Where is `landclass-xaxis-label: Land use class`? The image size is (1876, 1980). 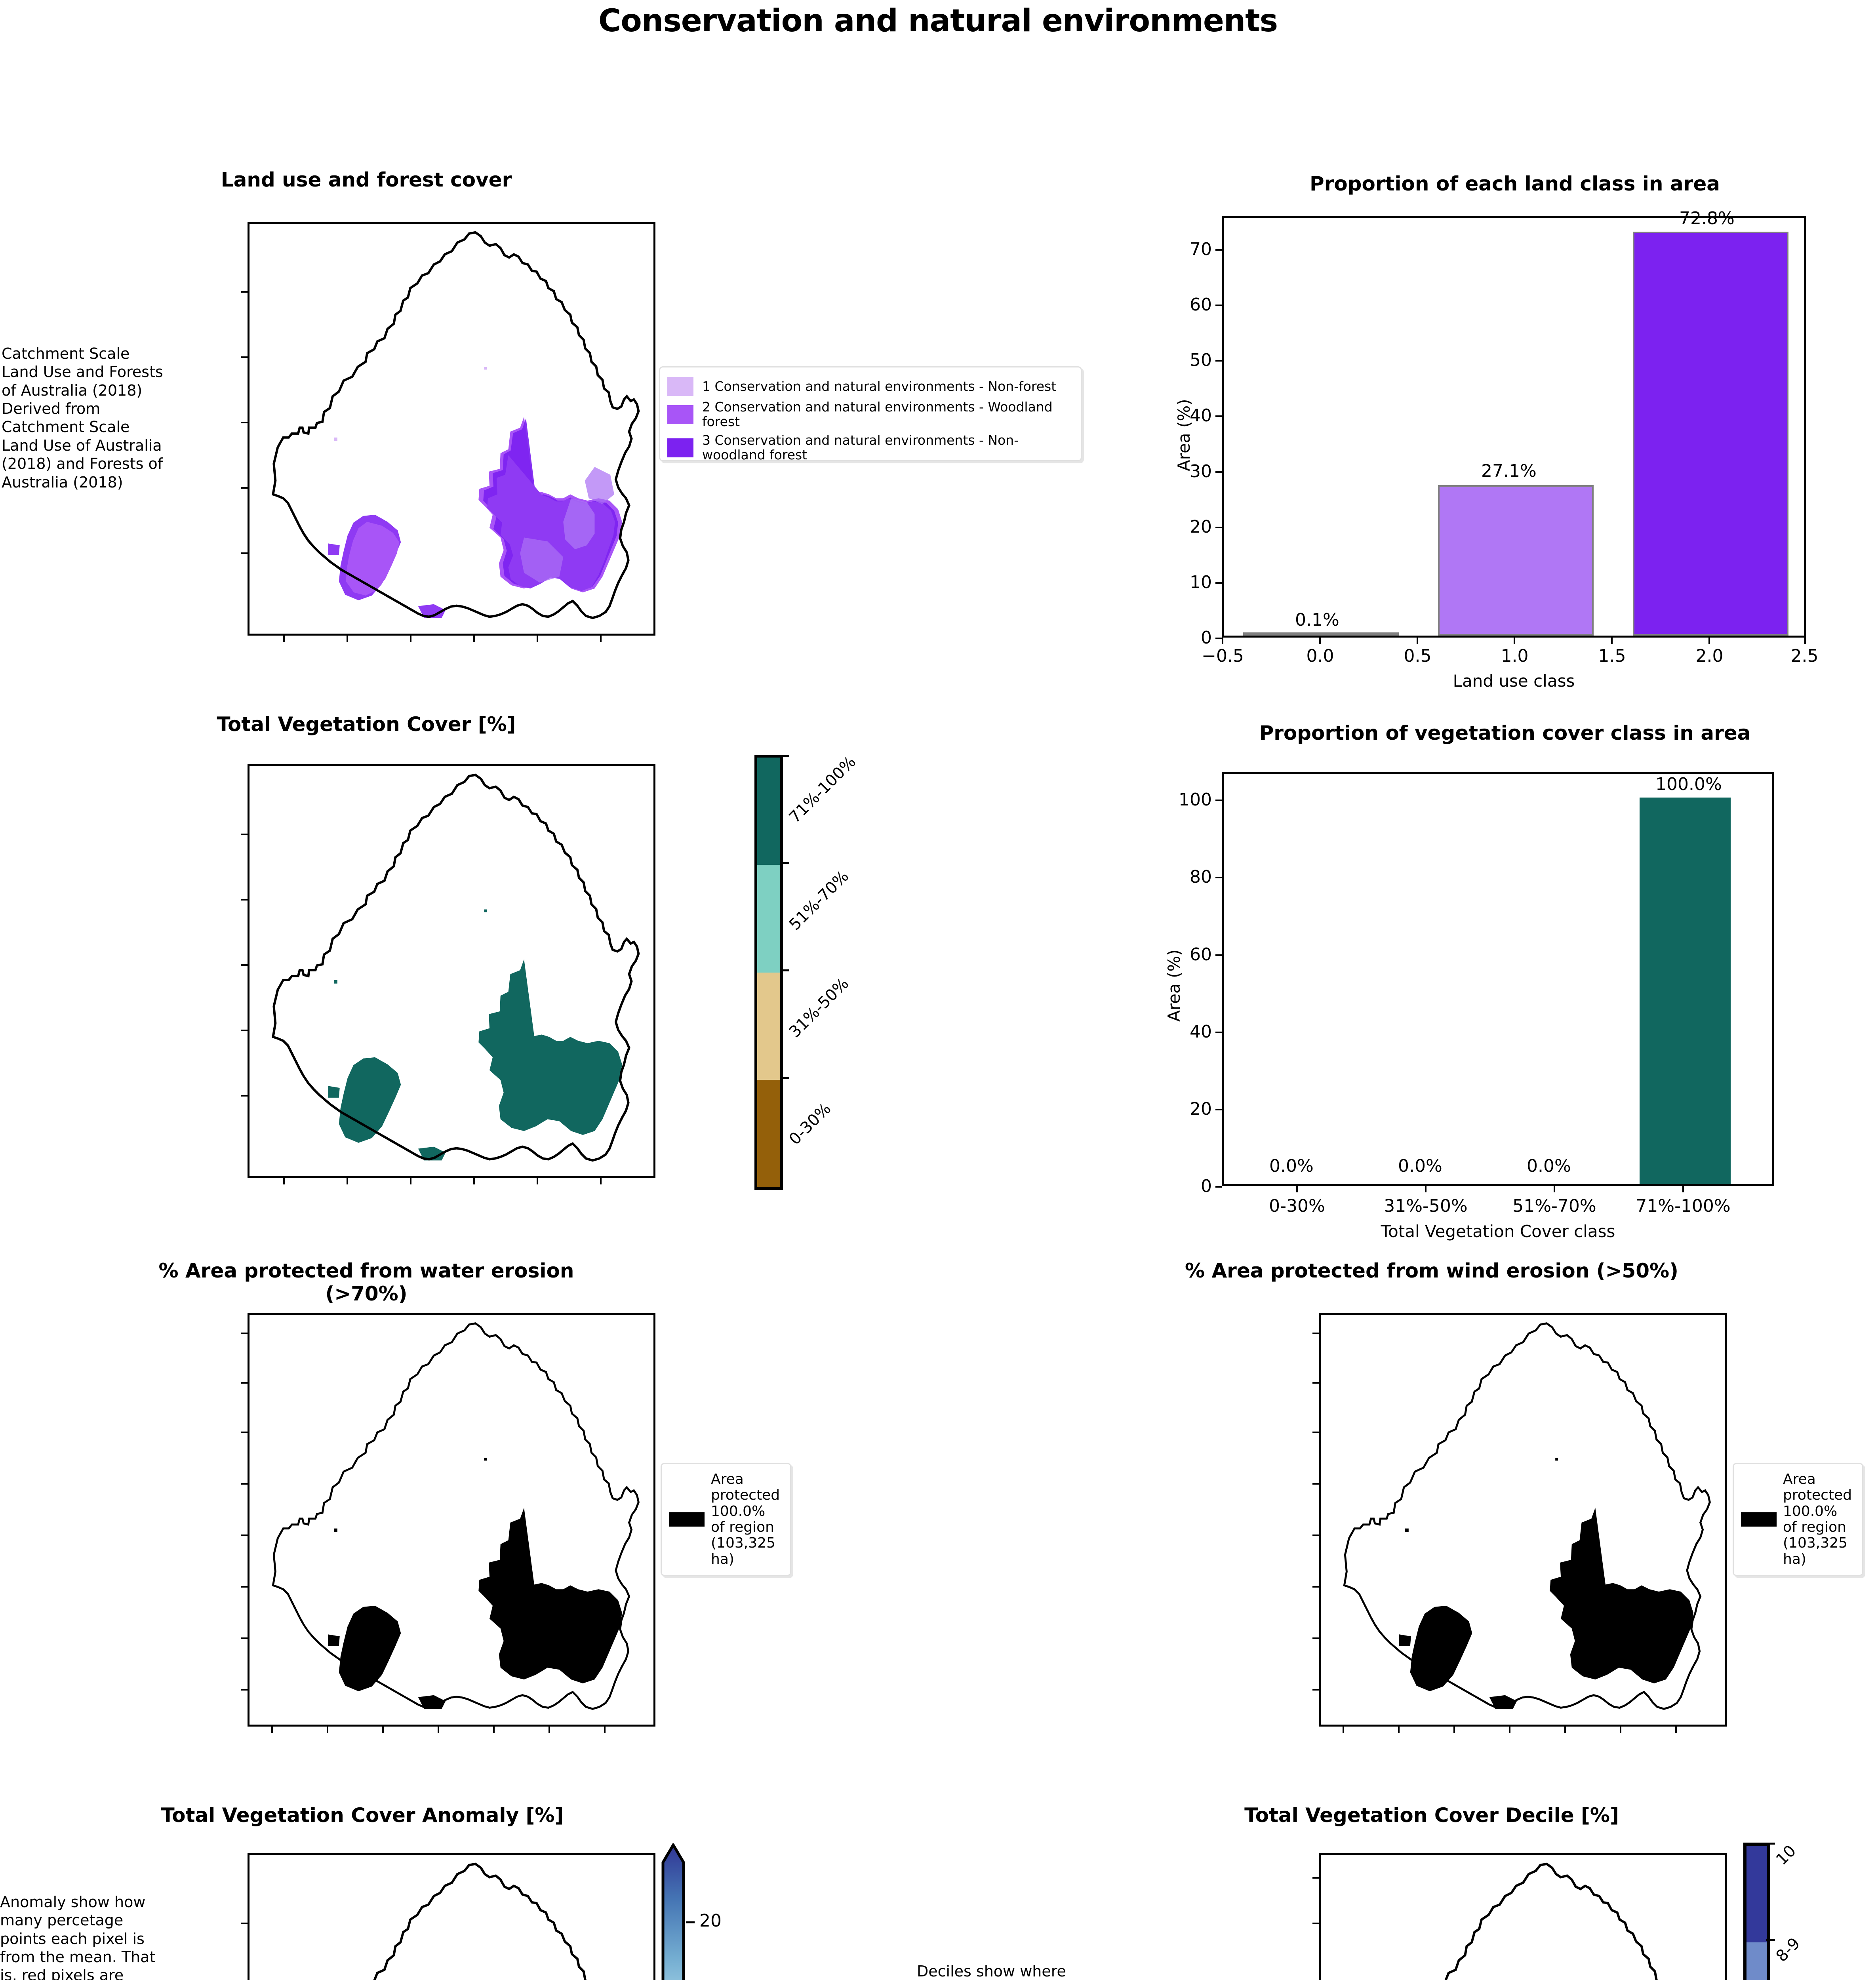 landclass-xaxis-label: Land use class is located at coordinates (1514, 681).